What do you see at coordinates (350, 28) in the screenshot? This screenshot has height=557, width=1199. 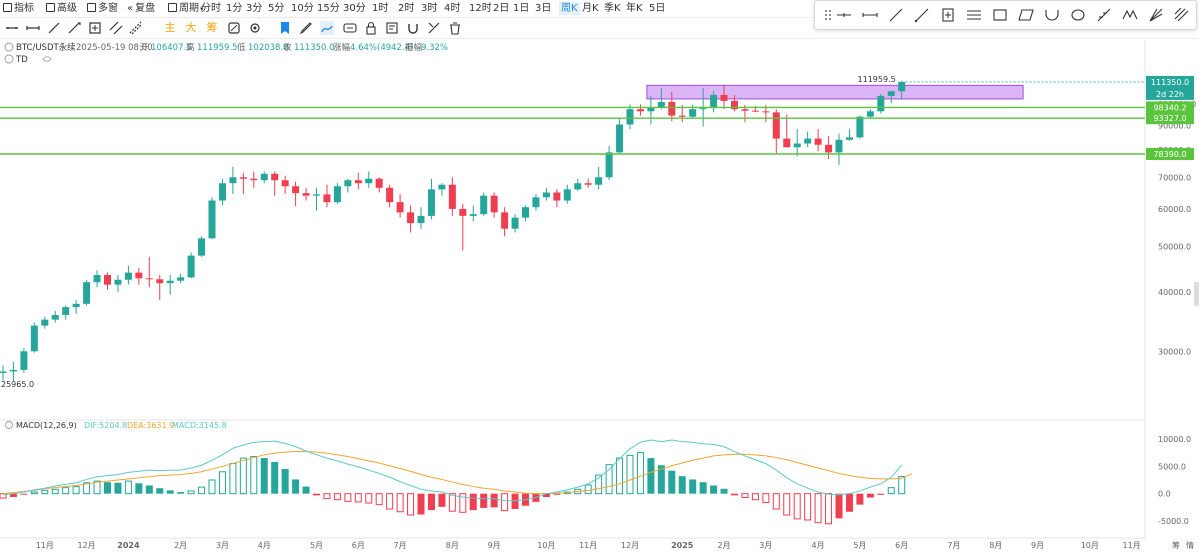 I see `text-icon` at bounding box center [350, 28].